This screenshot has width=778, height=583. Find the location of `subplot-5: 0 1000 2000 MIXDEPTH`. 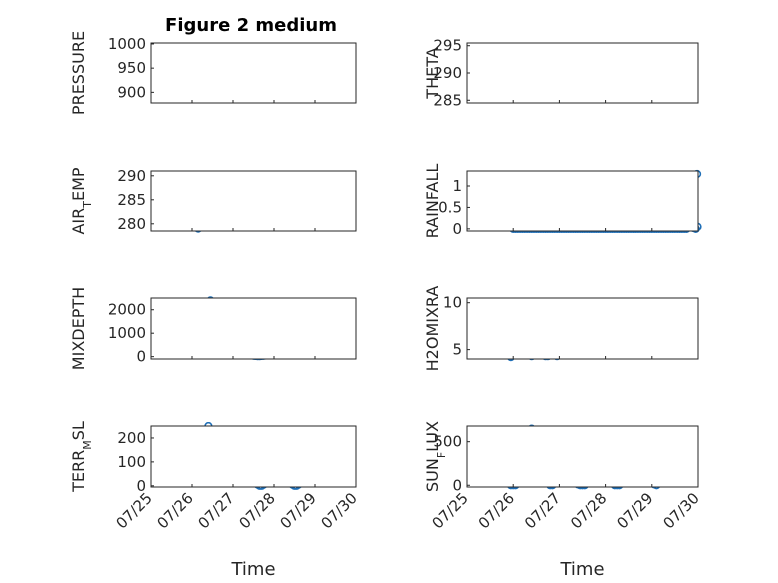

subplot-5: 0 1000 2000 MIXDEPTH is located at coordinates (213, 328).